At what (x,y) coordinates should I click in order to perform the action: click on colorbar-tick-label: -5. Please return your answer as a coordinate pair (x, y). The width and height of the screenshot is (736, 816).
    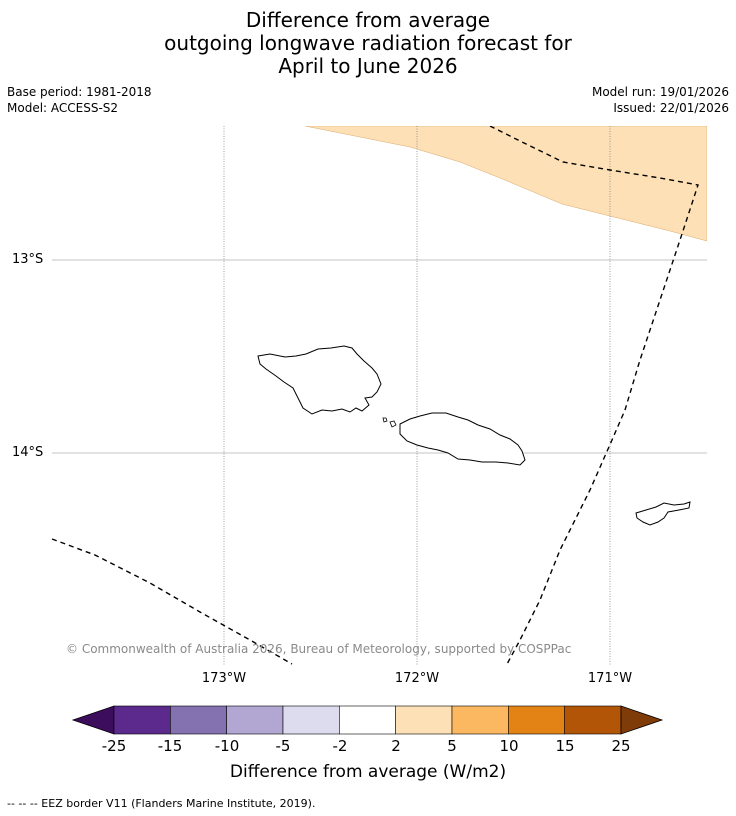
    Looking at the image, I should click on (283, 746).